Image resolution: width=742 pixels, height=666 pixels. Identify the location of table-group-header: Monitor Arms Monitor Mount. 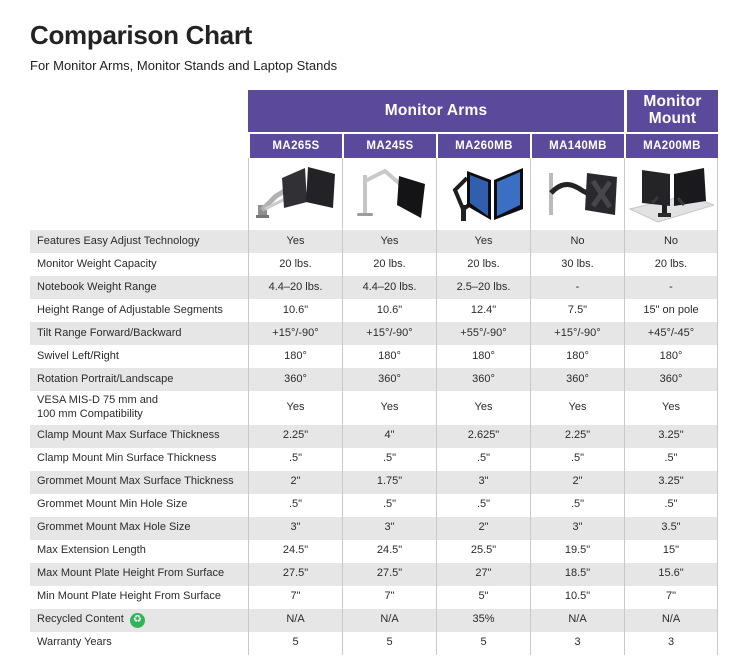
(374, 111).